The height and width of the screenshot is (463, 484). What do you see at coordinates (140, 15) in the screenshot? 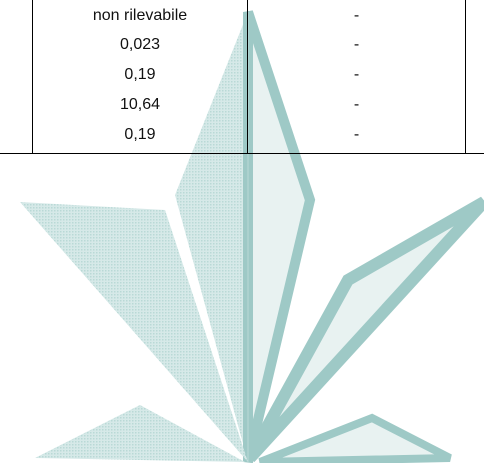
I see `value-cell: non rilevabile` at bounding box center [140, 15].